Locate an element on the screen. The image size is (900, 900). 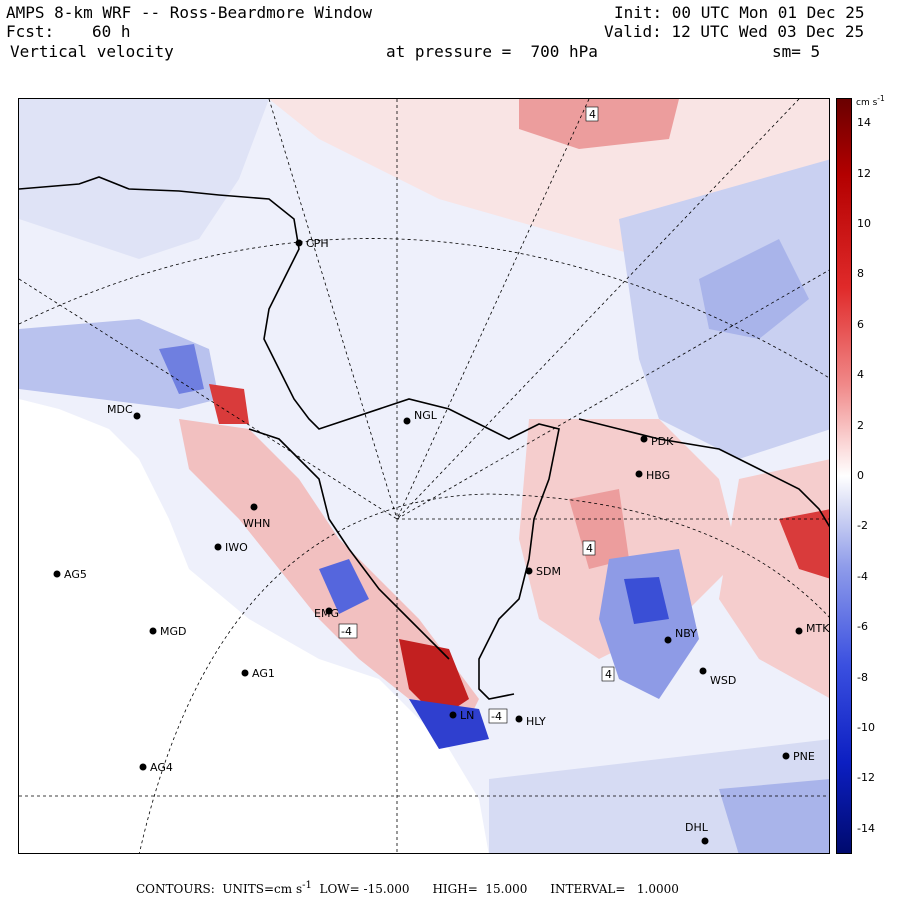
station-hbg: HBG is located at coordinates (652, 475).